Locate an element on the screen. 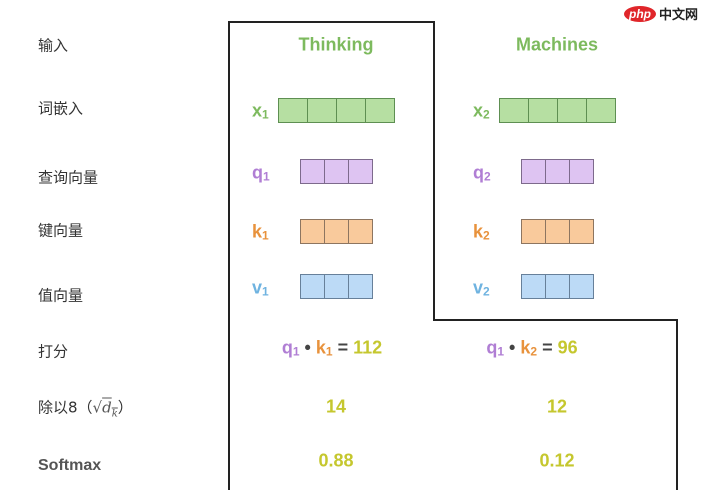 The width and height of the screenshot is (706, 503). score-k: k2 is located at coordinates (529, 348).